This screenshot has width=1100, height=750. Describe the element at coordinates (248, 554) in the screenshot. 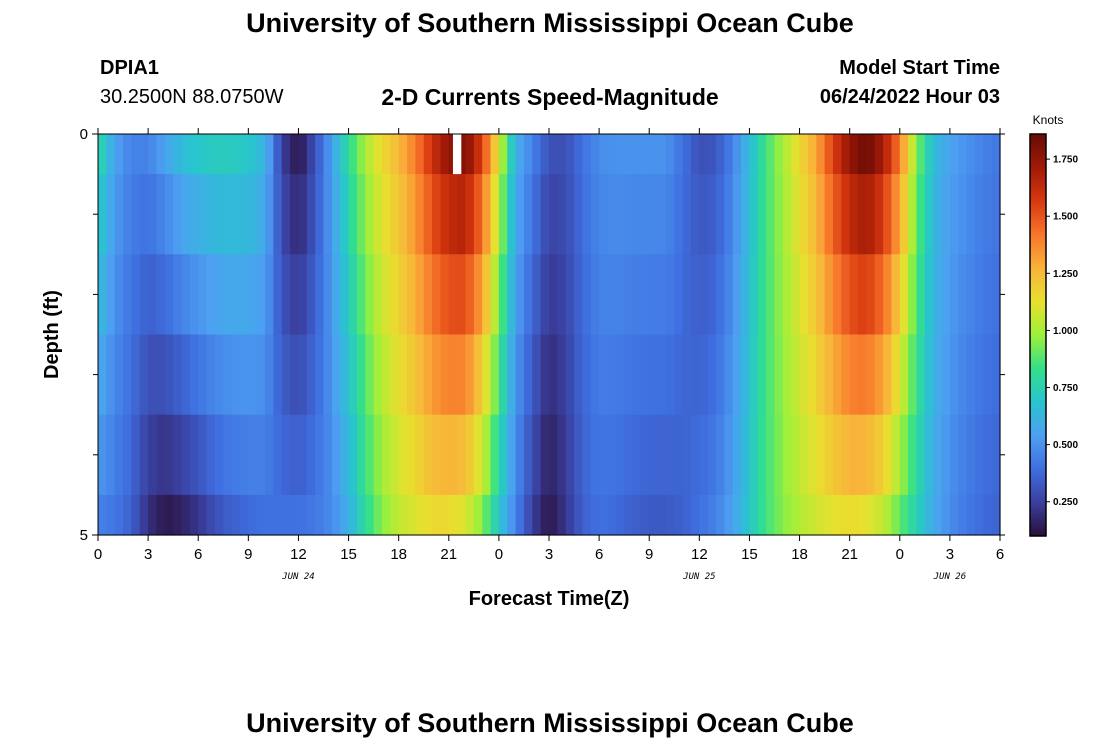

I see `x-tick-label: 9` at that location.